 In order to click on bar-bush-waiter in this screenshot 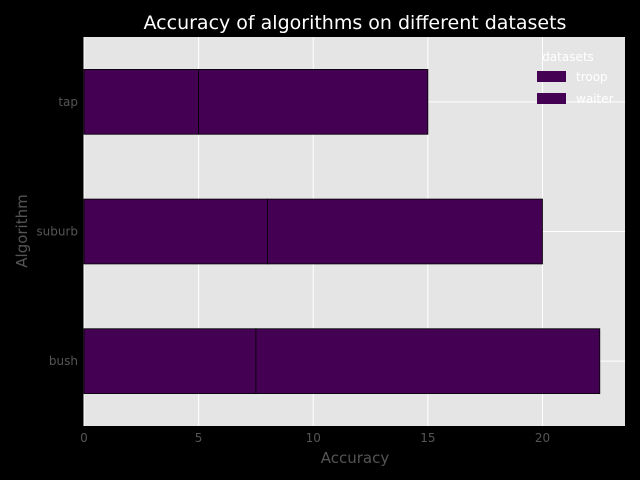, I will do `click(428, 361)`.